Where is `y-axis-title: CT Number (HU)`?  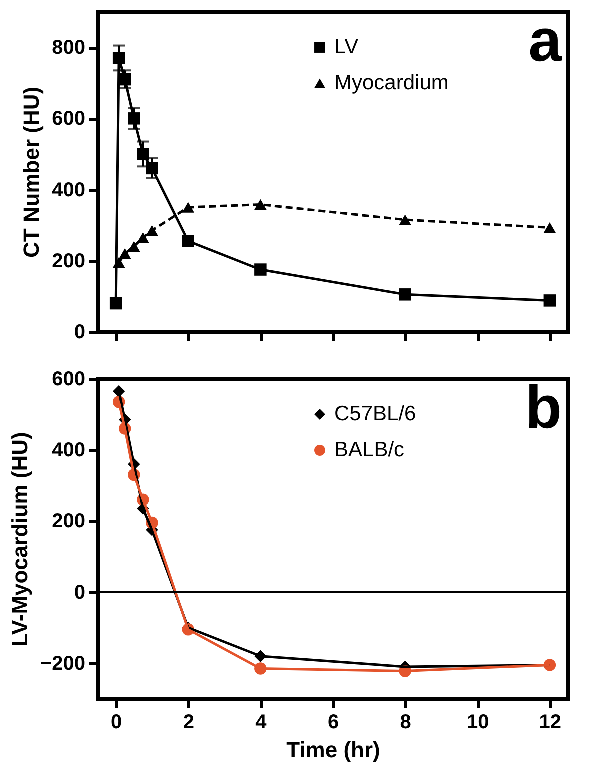
y-axis-title: CT Number (HU) is located at coordinates (31, 172).